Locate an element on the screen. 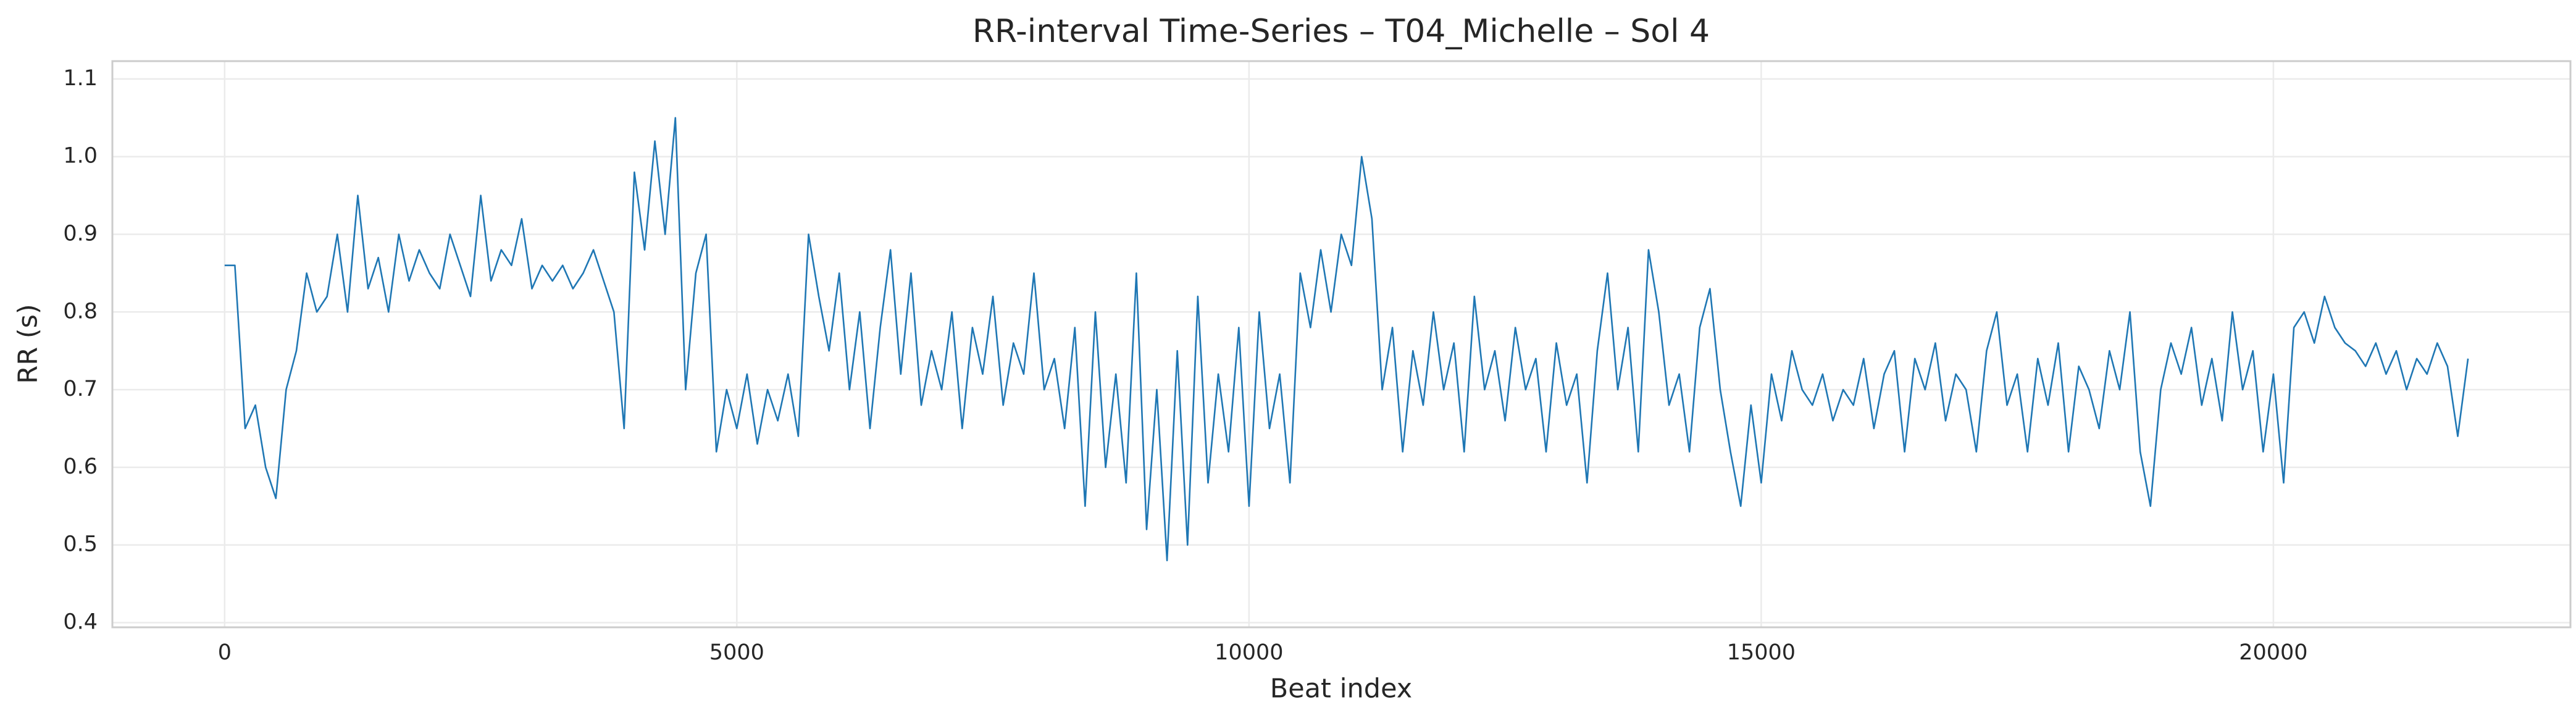 Image resolution: width=2576 pixels, height=723 pixels. y-tick-label: 0.7 is located at coordinates (80, 389).